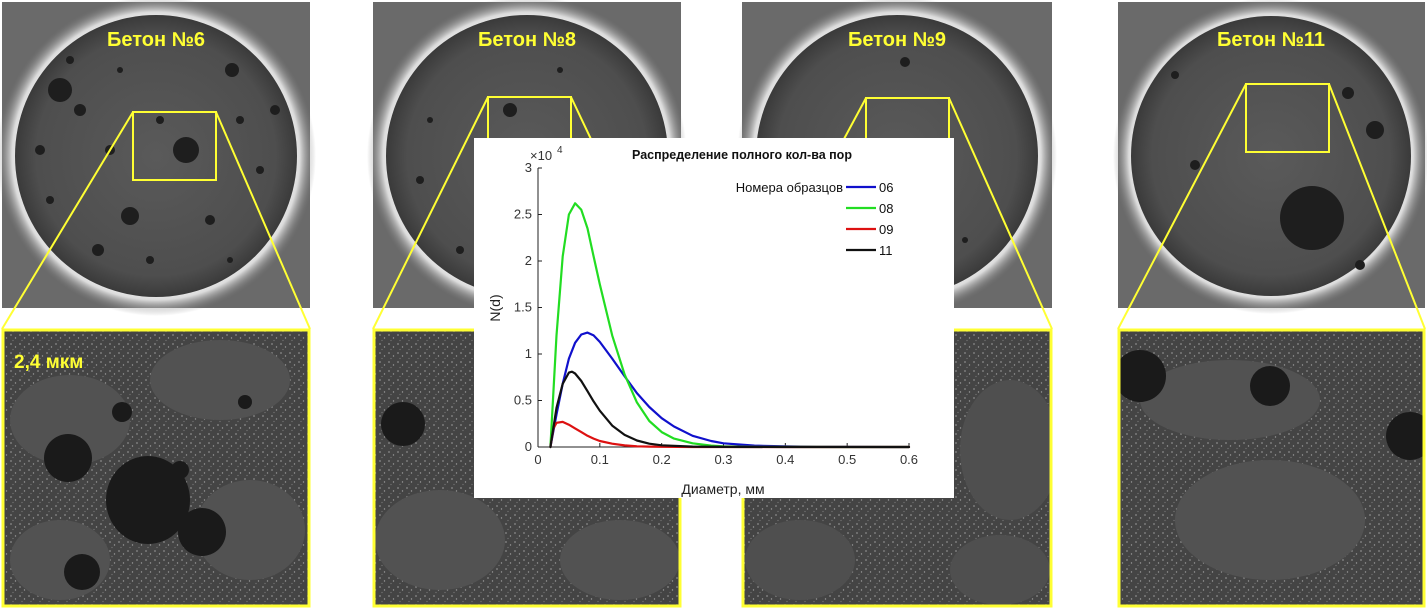  Describe the element at coordinates (537, 459) in the screenshot. I see `x-tick-label: 0` at that location.